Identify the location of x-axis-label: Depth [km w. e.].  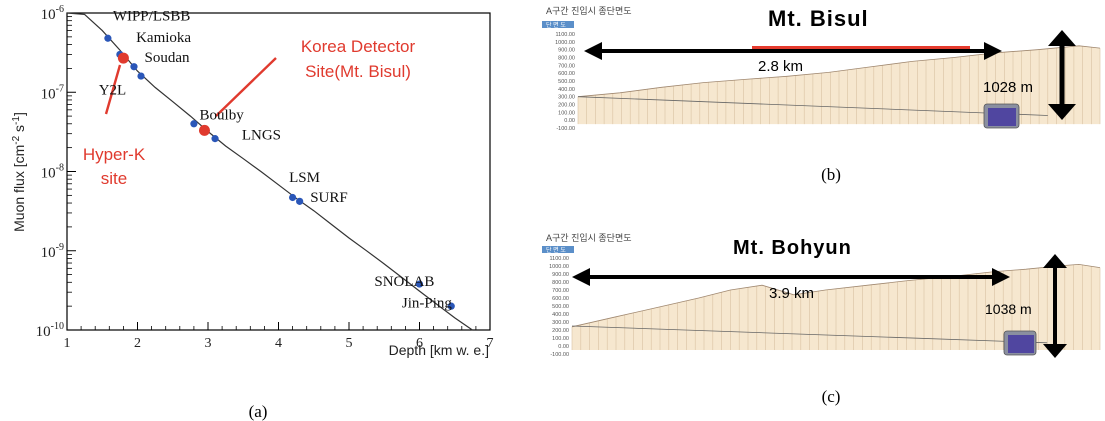
(439, 350).